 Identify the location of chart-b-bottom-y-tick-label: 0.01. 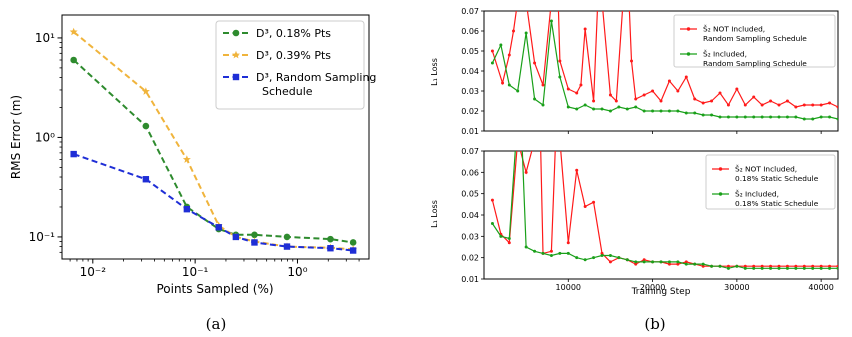
(470, 279).